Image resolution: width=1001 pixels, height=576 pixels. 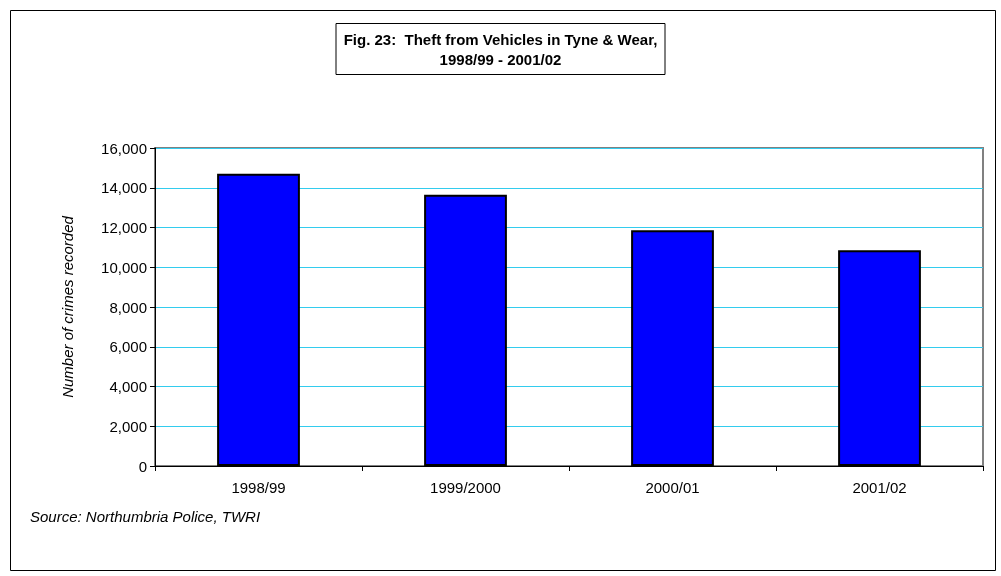 What do you see at coordinates (67, 306) in the screenshot?
I see `y-axis-title: Number of crimes recorded` at bounding box center [67, 306].